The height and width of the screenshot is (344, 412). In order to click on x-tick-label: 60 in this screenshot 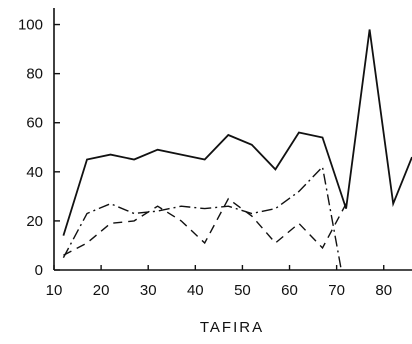, I will do `click(289, 290)`.